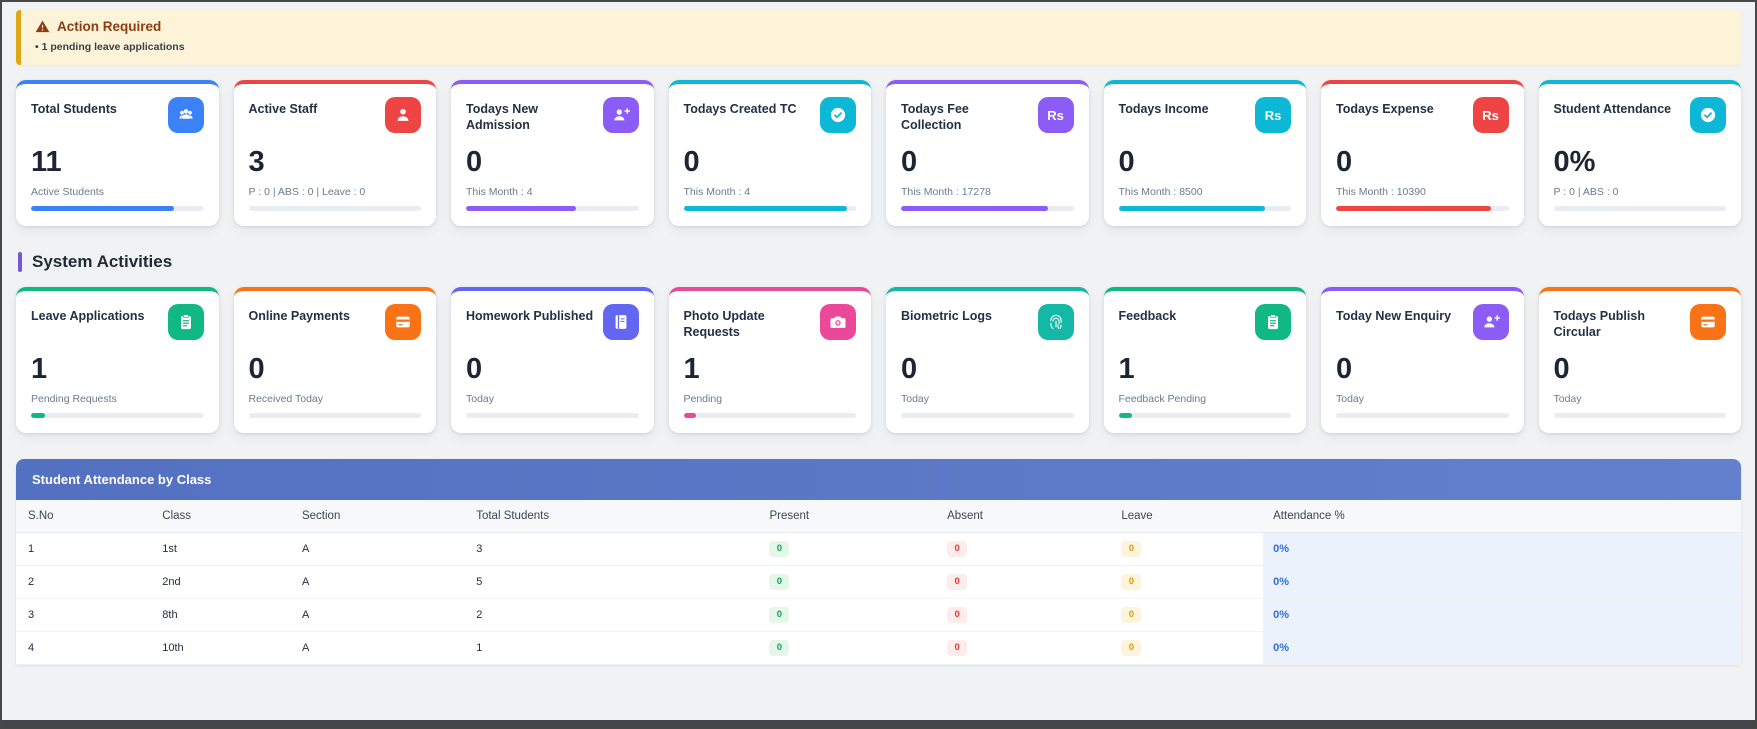 The height and width of the screenshot is (729, 1757). I want to click on card-biometric-logs: Biometric Logs 0 Today, so click(987, 360).